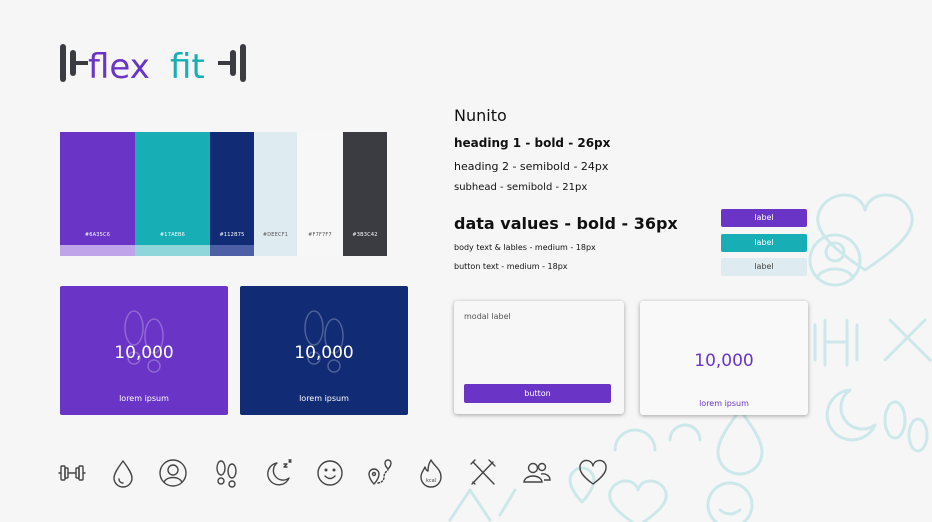  Describe the element at coordinates (275, 194) in the screenshot. I see `swatch-light-blue: #DEECF1` at that location.